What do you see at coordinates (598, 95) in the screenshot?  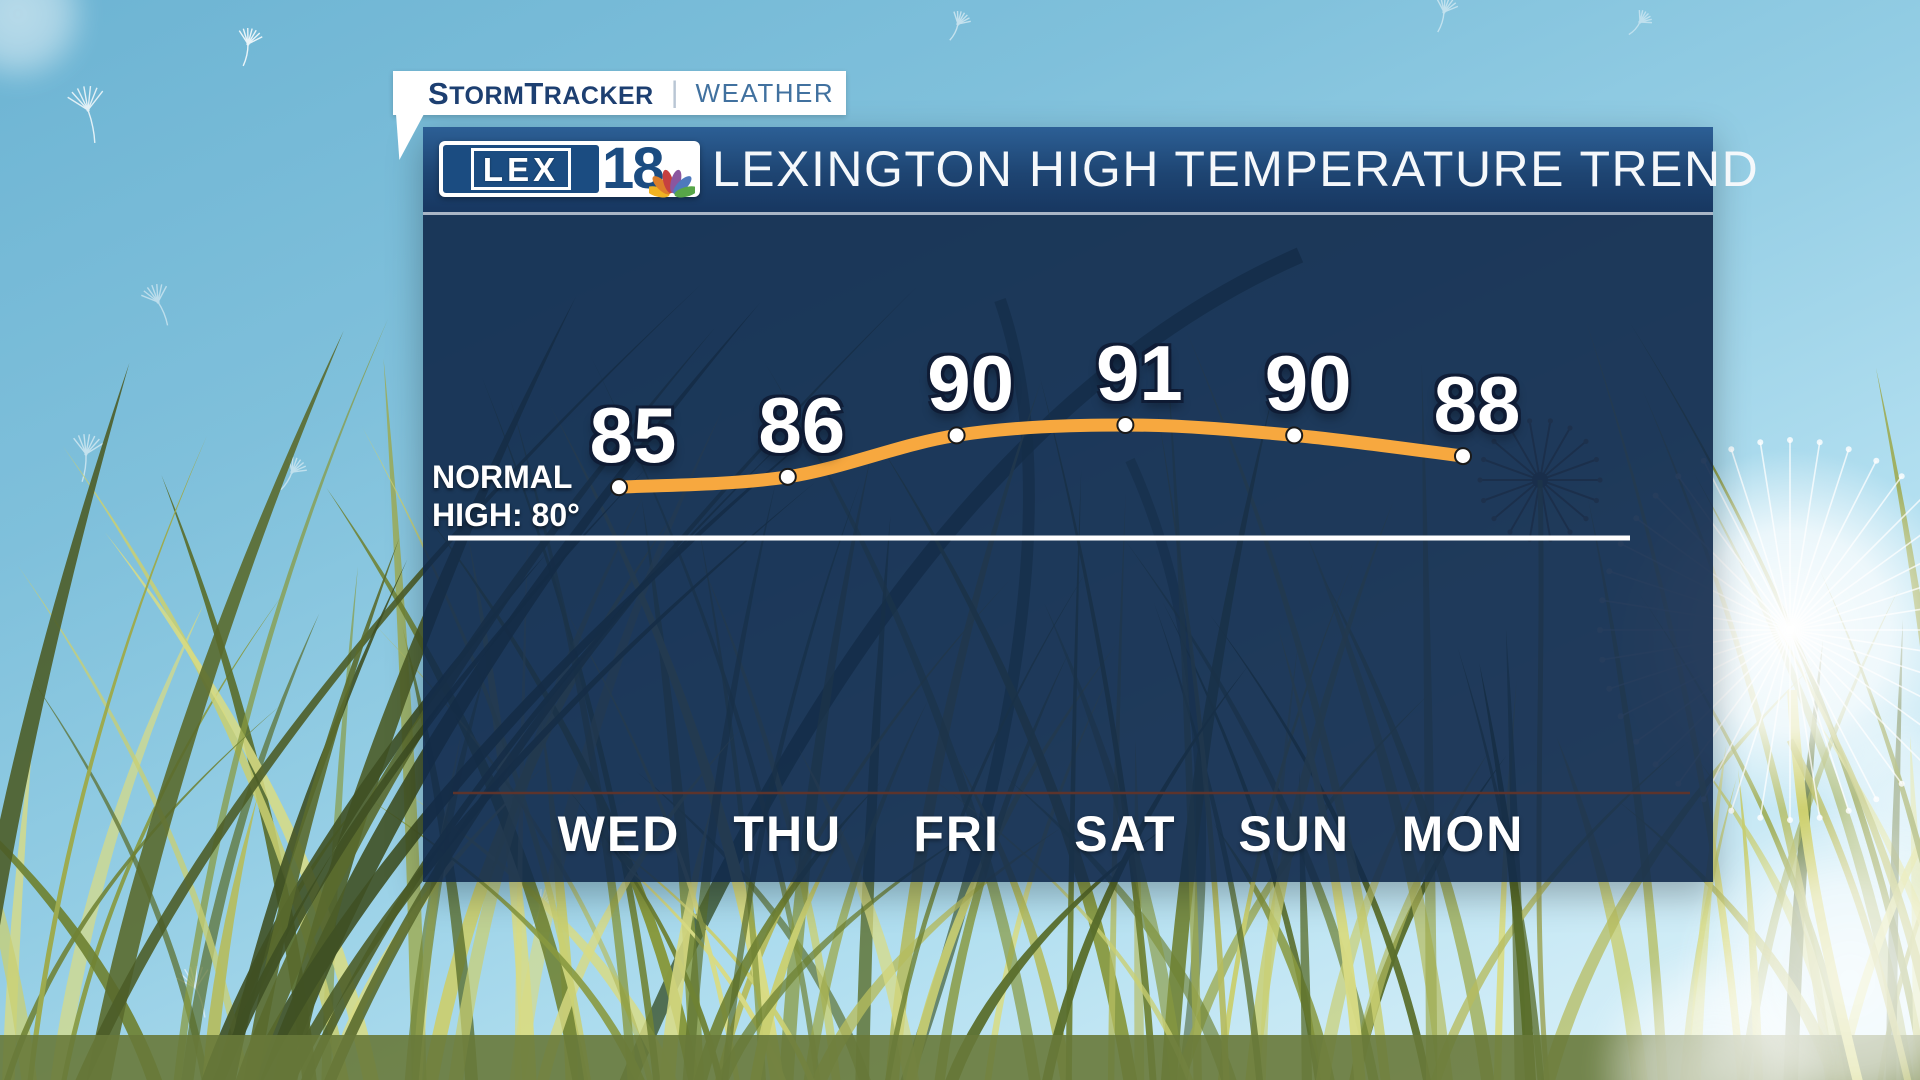 I see `wordmark-part: RACKER` at bounding box center [598, 95].